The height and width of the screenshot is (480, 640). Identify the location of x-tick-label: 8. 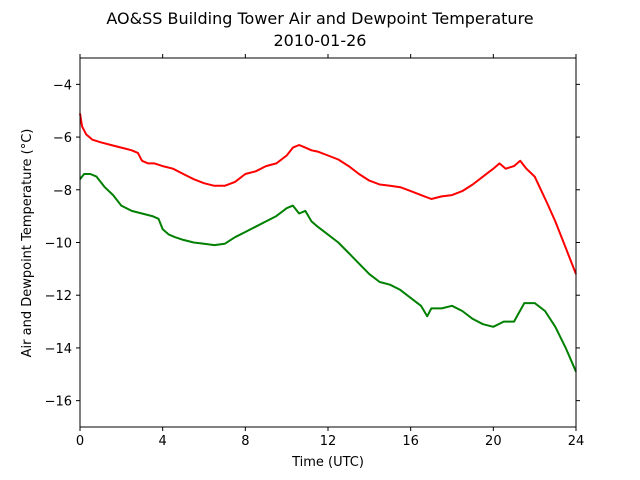
(245, 441).